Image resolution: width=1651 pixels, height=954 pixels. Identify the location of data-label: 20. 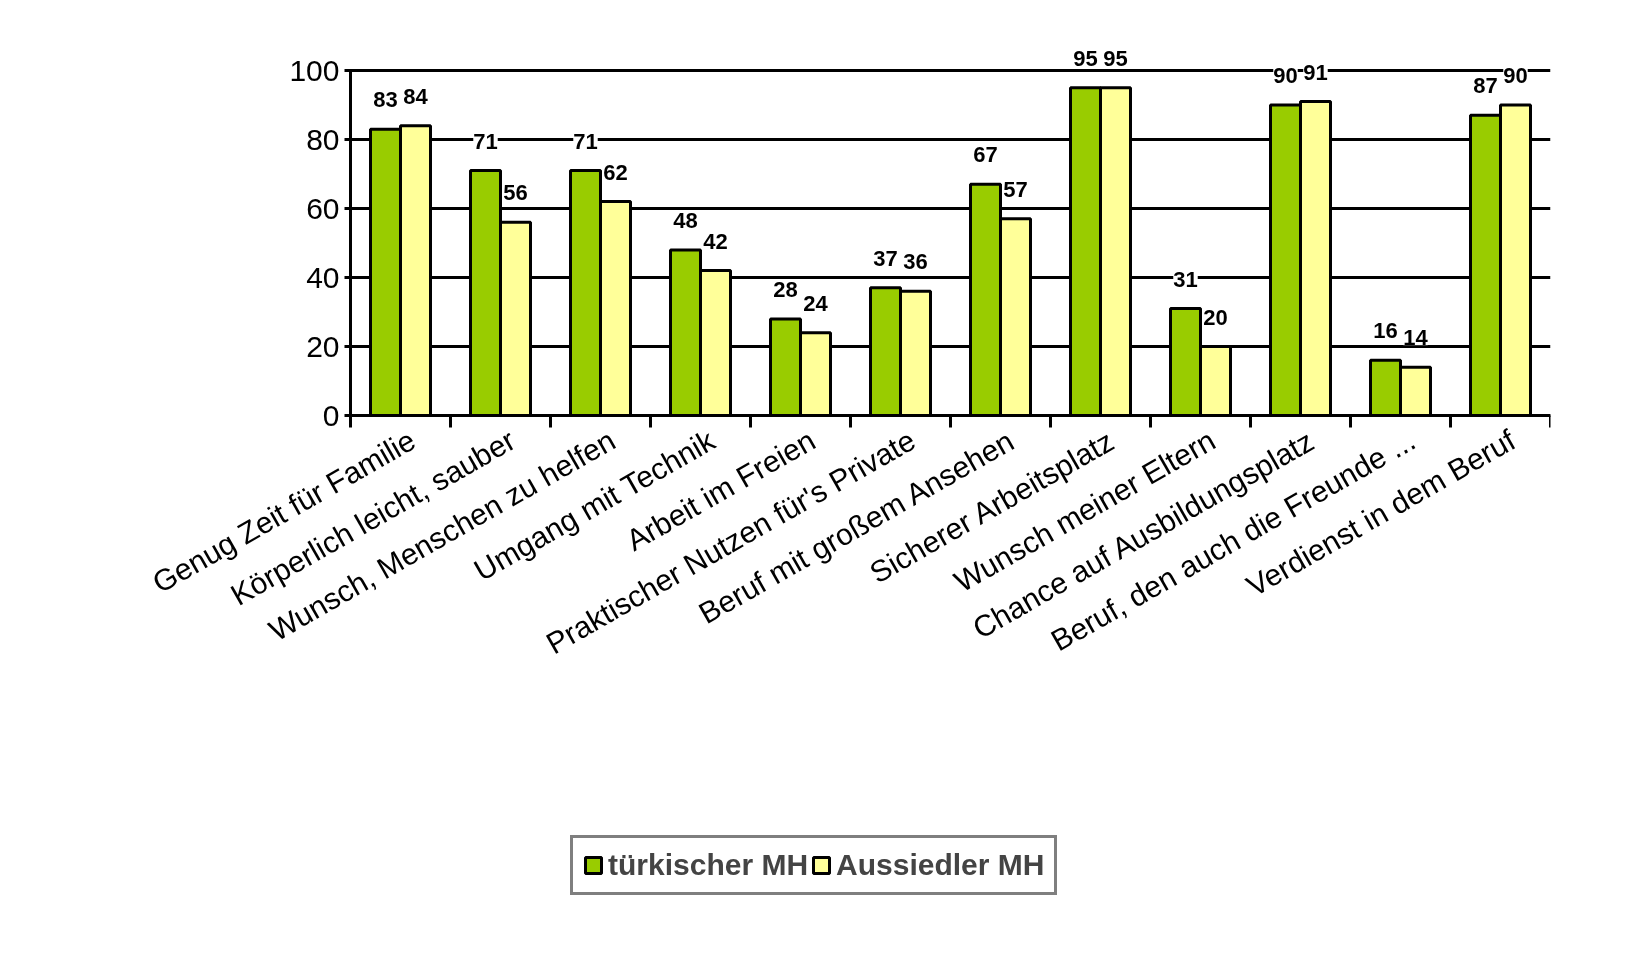
(1215, 317).